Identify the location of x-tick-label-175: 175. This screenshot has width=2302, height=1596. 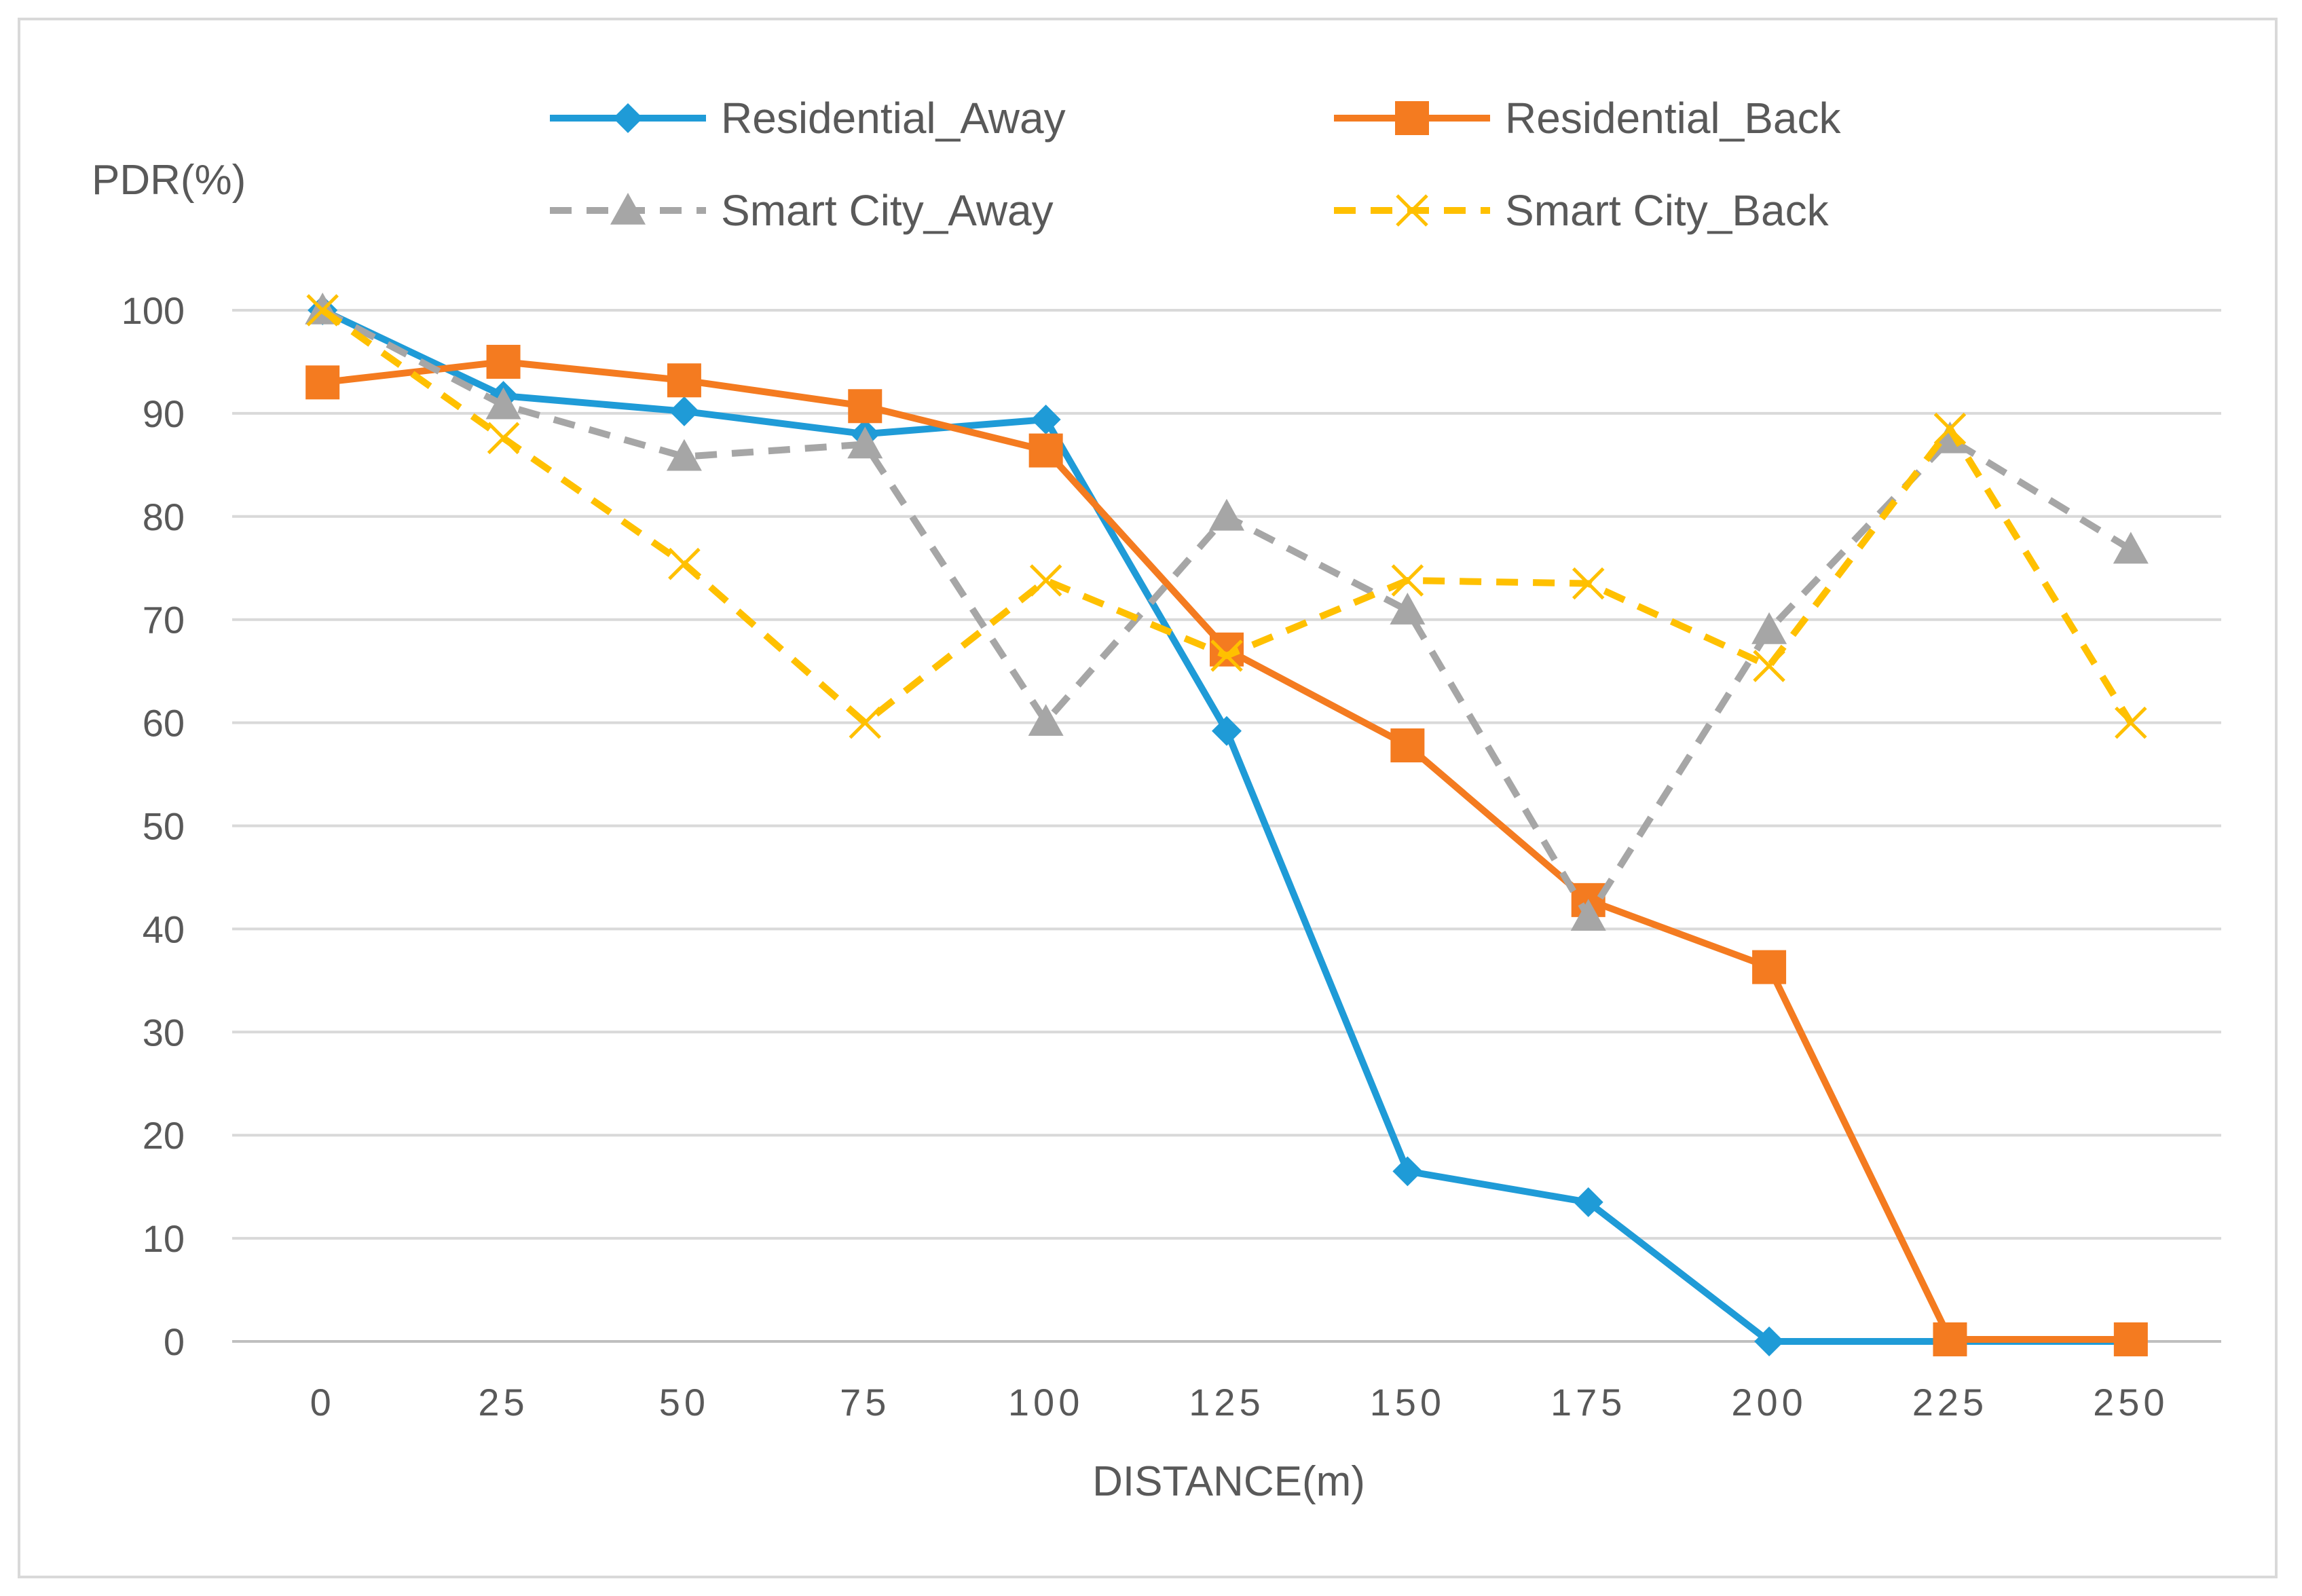
(1588, 1402).